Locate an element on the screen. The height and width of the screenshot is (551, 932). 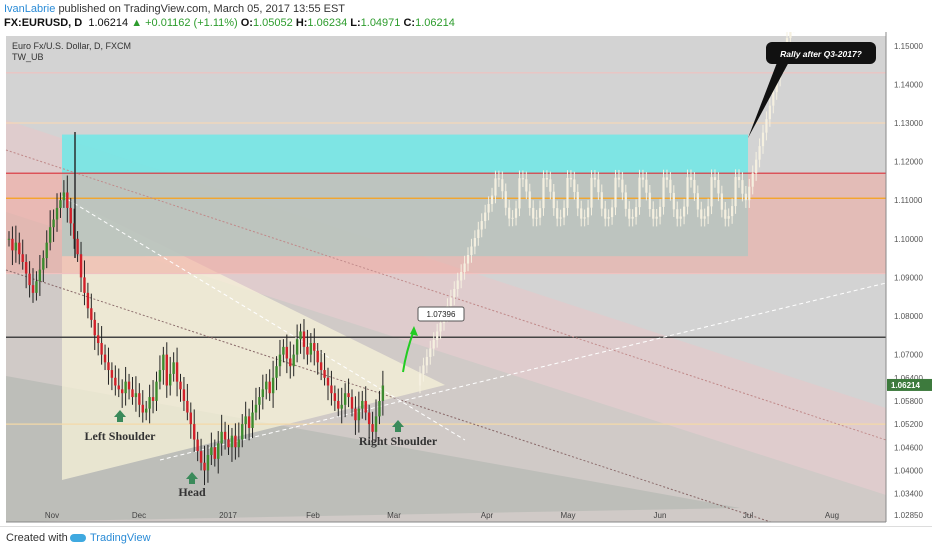
x-tick-label: Nov is located at coordinates (52, 515).